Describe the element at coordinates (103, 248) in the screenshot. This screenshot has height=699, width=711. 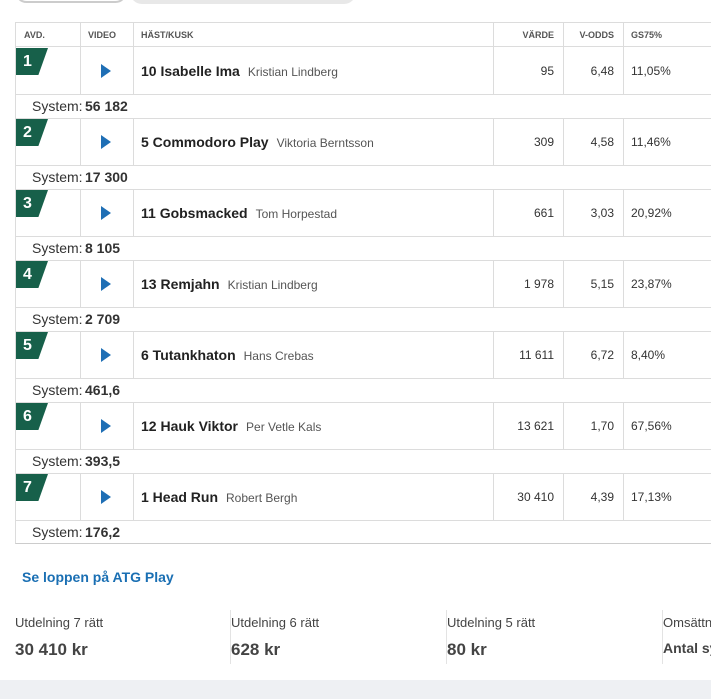
I see `system-value: 8 105` at that location.